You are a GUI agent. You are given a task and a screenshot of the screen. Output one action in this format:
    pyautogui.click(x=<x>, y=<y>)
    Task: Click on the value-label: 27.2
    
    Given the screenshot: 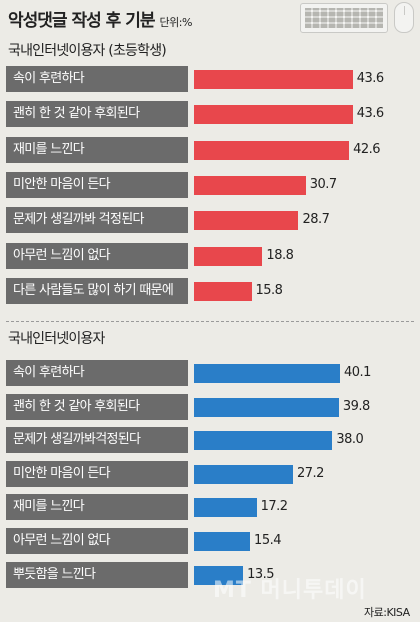 What is the action you would take?
    pyautogui.click(x=310, y=473)
    